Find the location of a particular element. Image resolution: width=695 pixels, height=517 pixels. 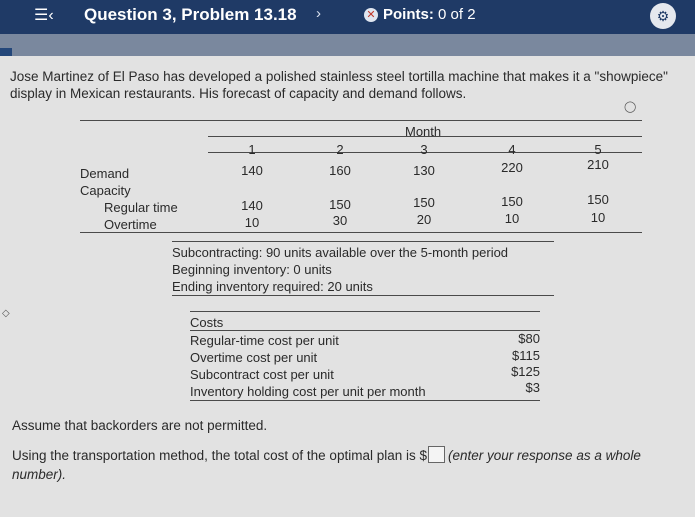

overtime-3: 20 is located at coordinates (424, 219).